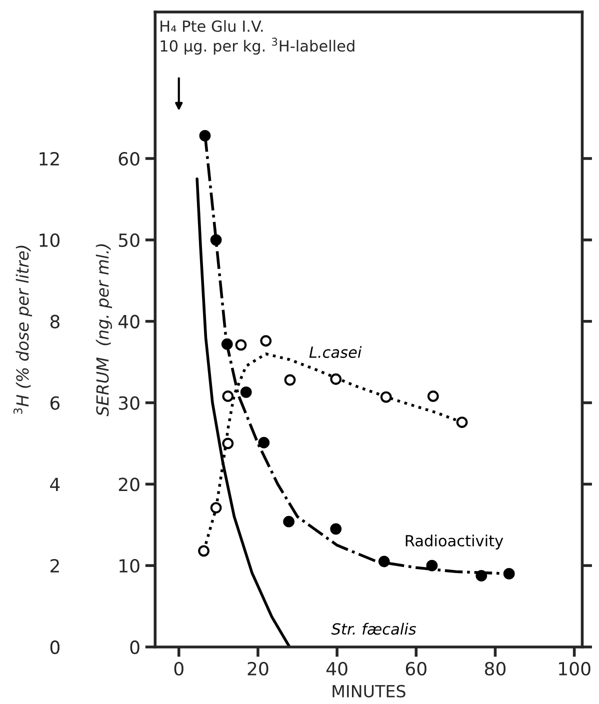  Describe the element at coordinates (23, 330) in the screenshot. I see `y2-axis-title: $^{3}$H (% dose per litre)` at that location.